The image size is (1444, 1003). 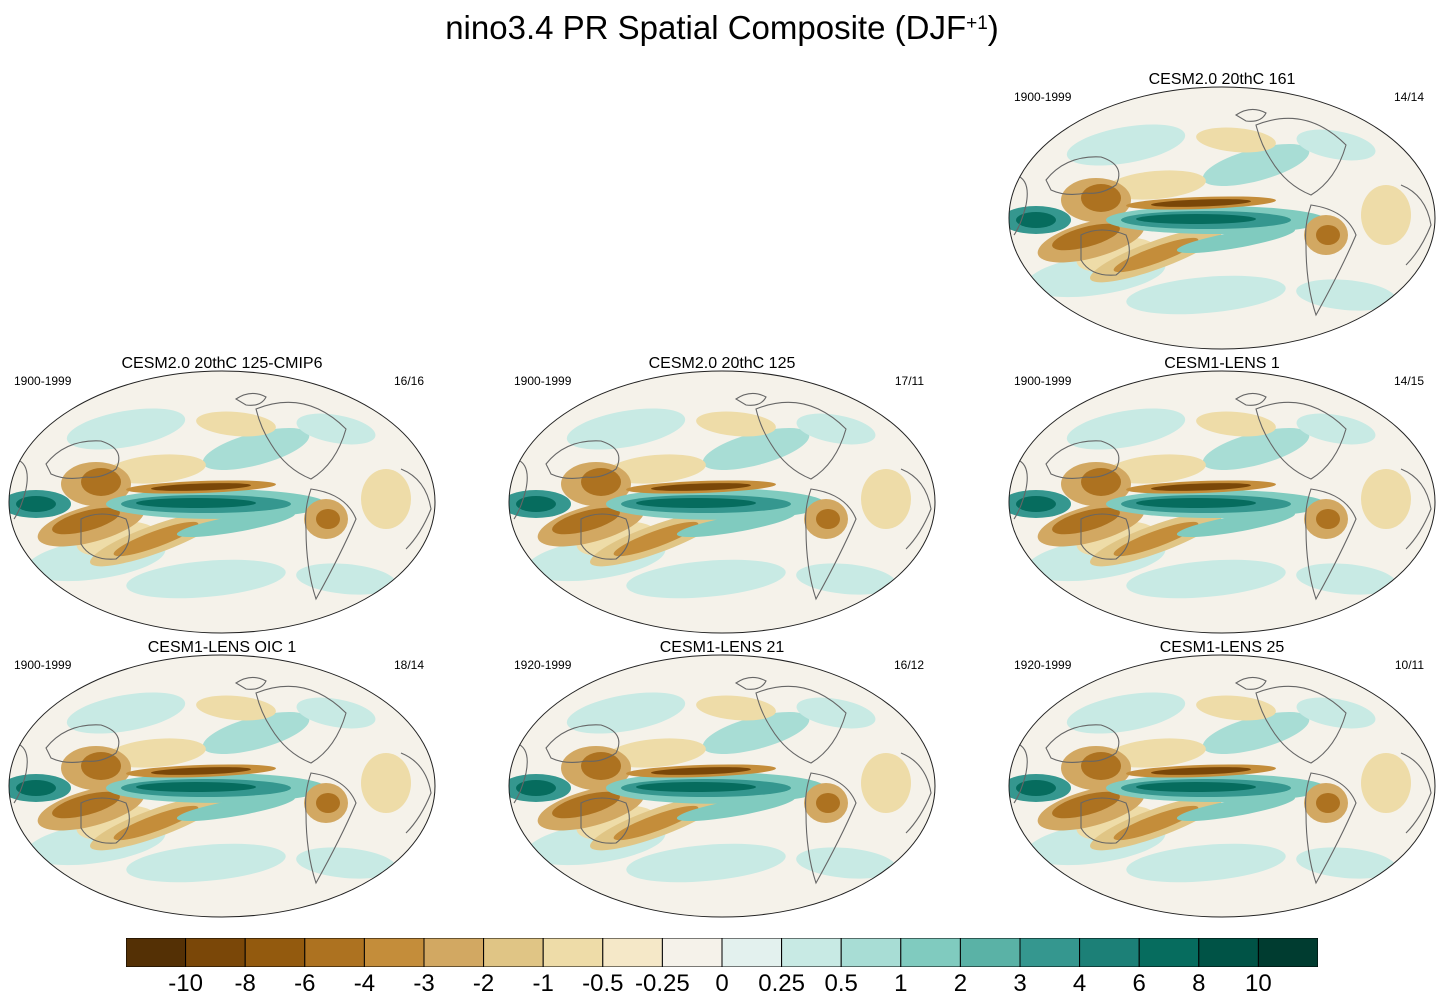 What do you see at coordinates (1222, 647) in the screenshot?
I see `panel-title: CESM1-LENS 25` at bounding box center [1222, 647].